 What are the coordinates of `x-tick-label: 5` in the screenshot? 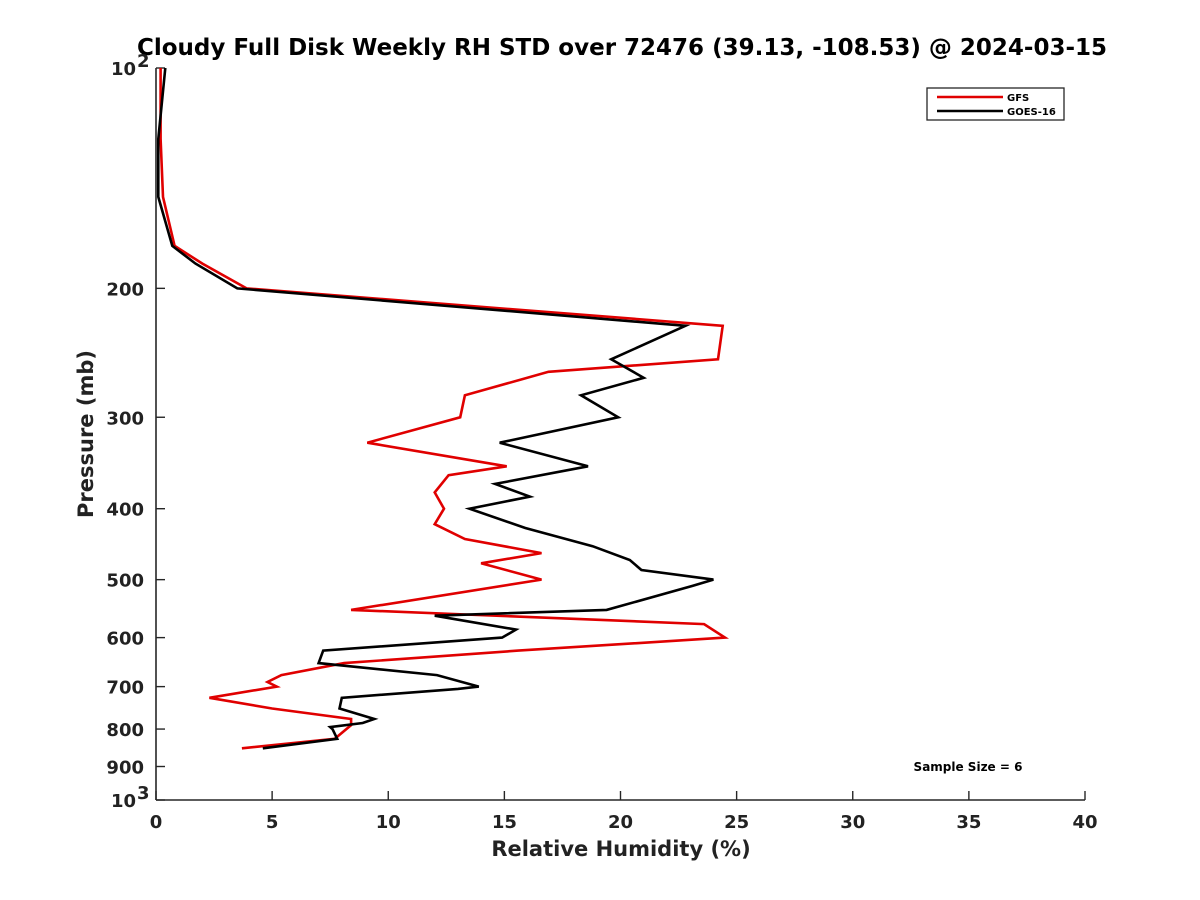 It's located at (272, 822).